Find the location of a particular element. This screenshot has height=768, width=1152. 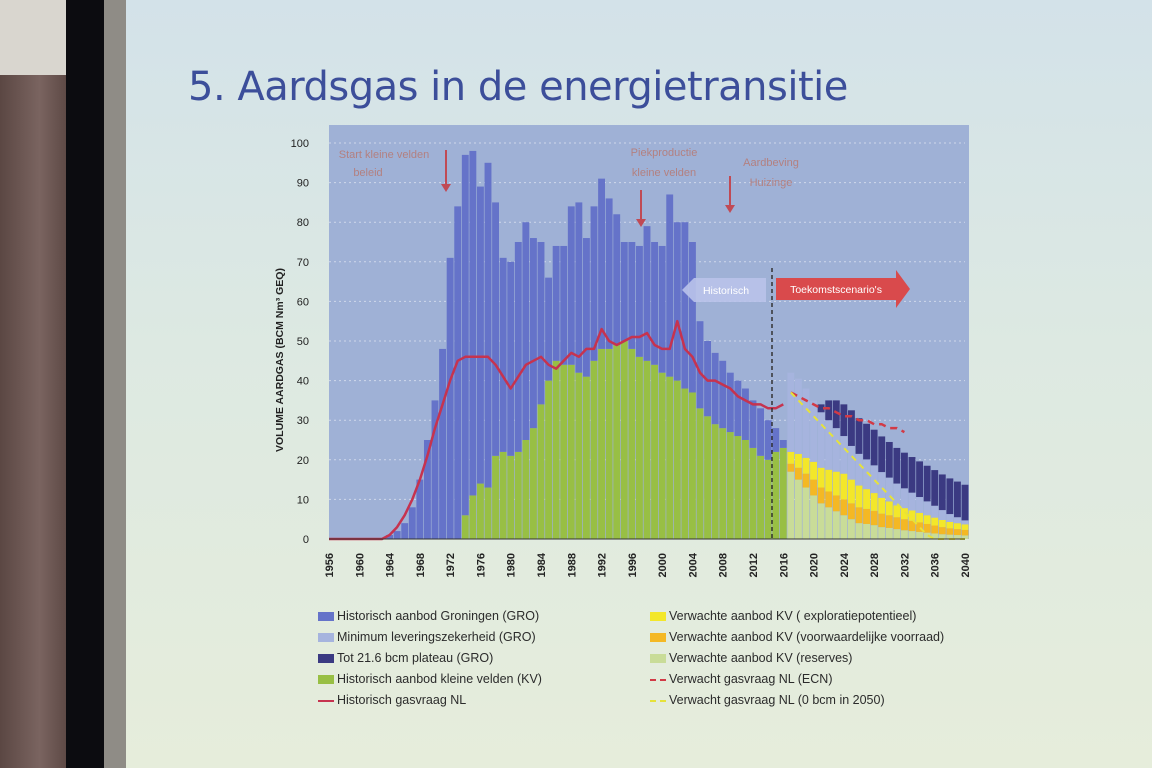

legend-label: Minimum leveringszekerheid (GRO) is located at coordinates (436, 637).